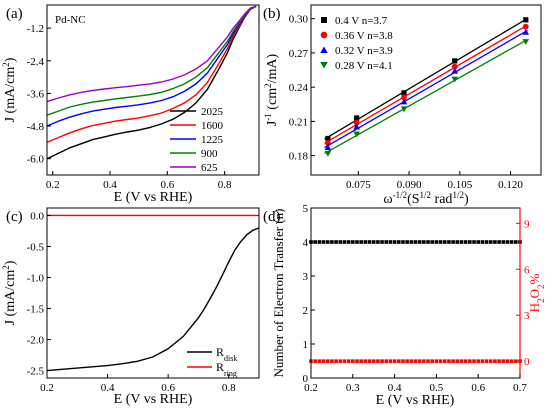 The image size is (550, 416). Describe the element at coordinates (197, 140) in the screenshot. I see `panel-a-legend-item: 1225` at that location.